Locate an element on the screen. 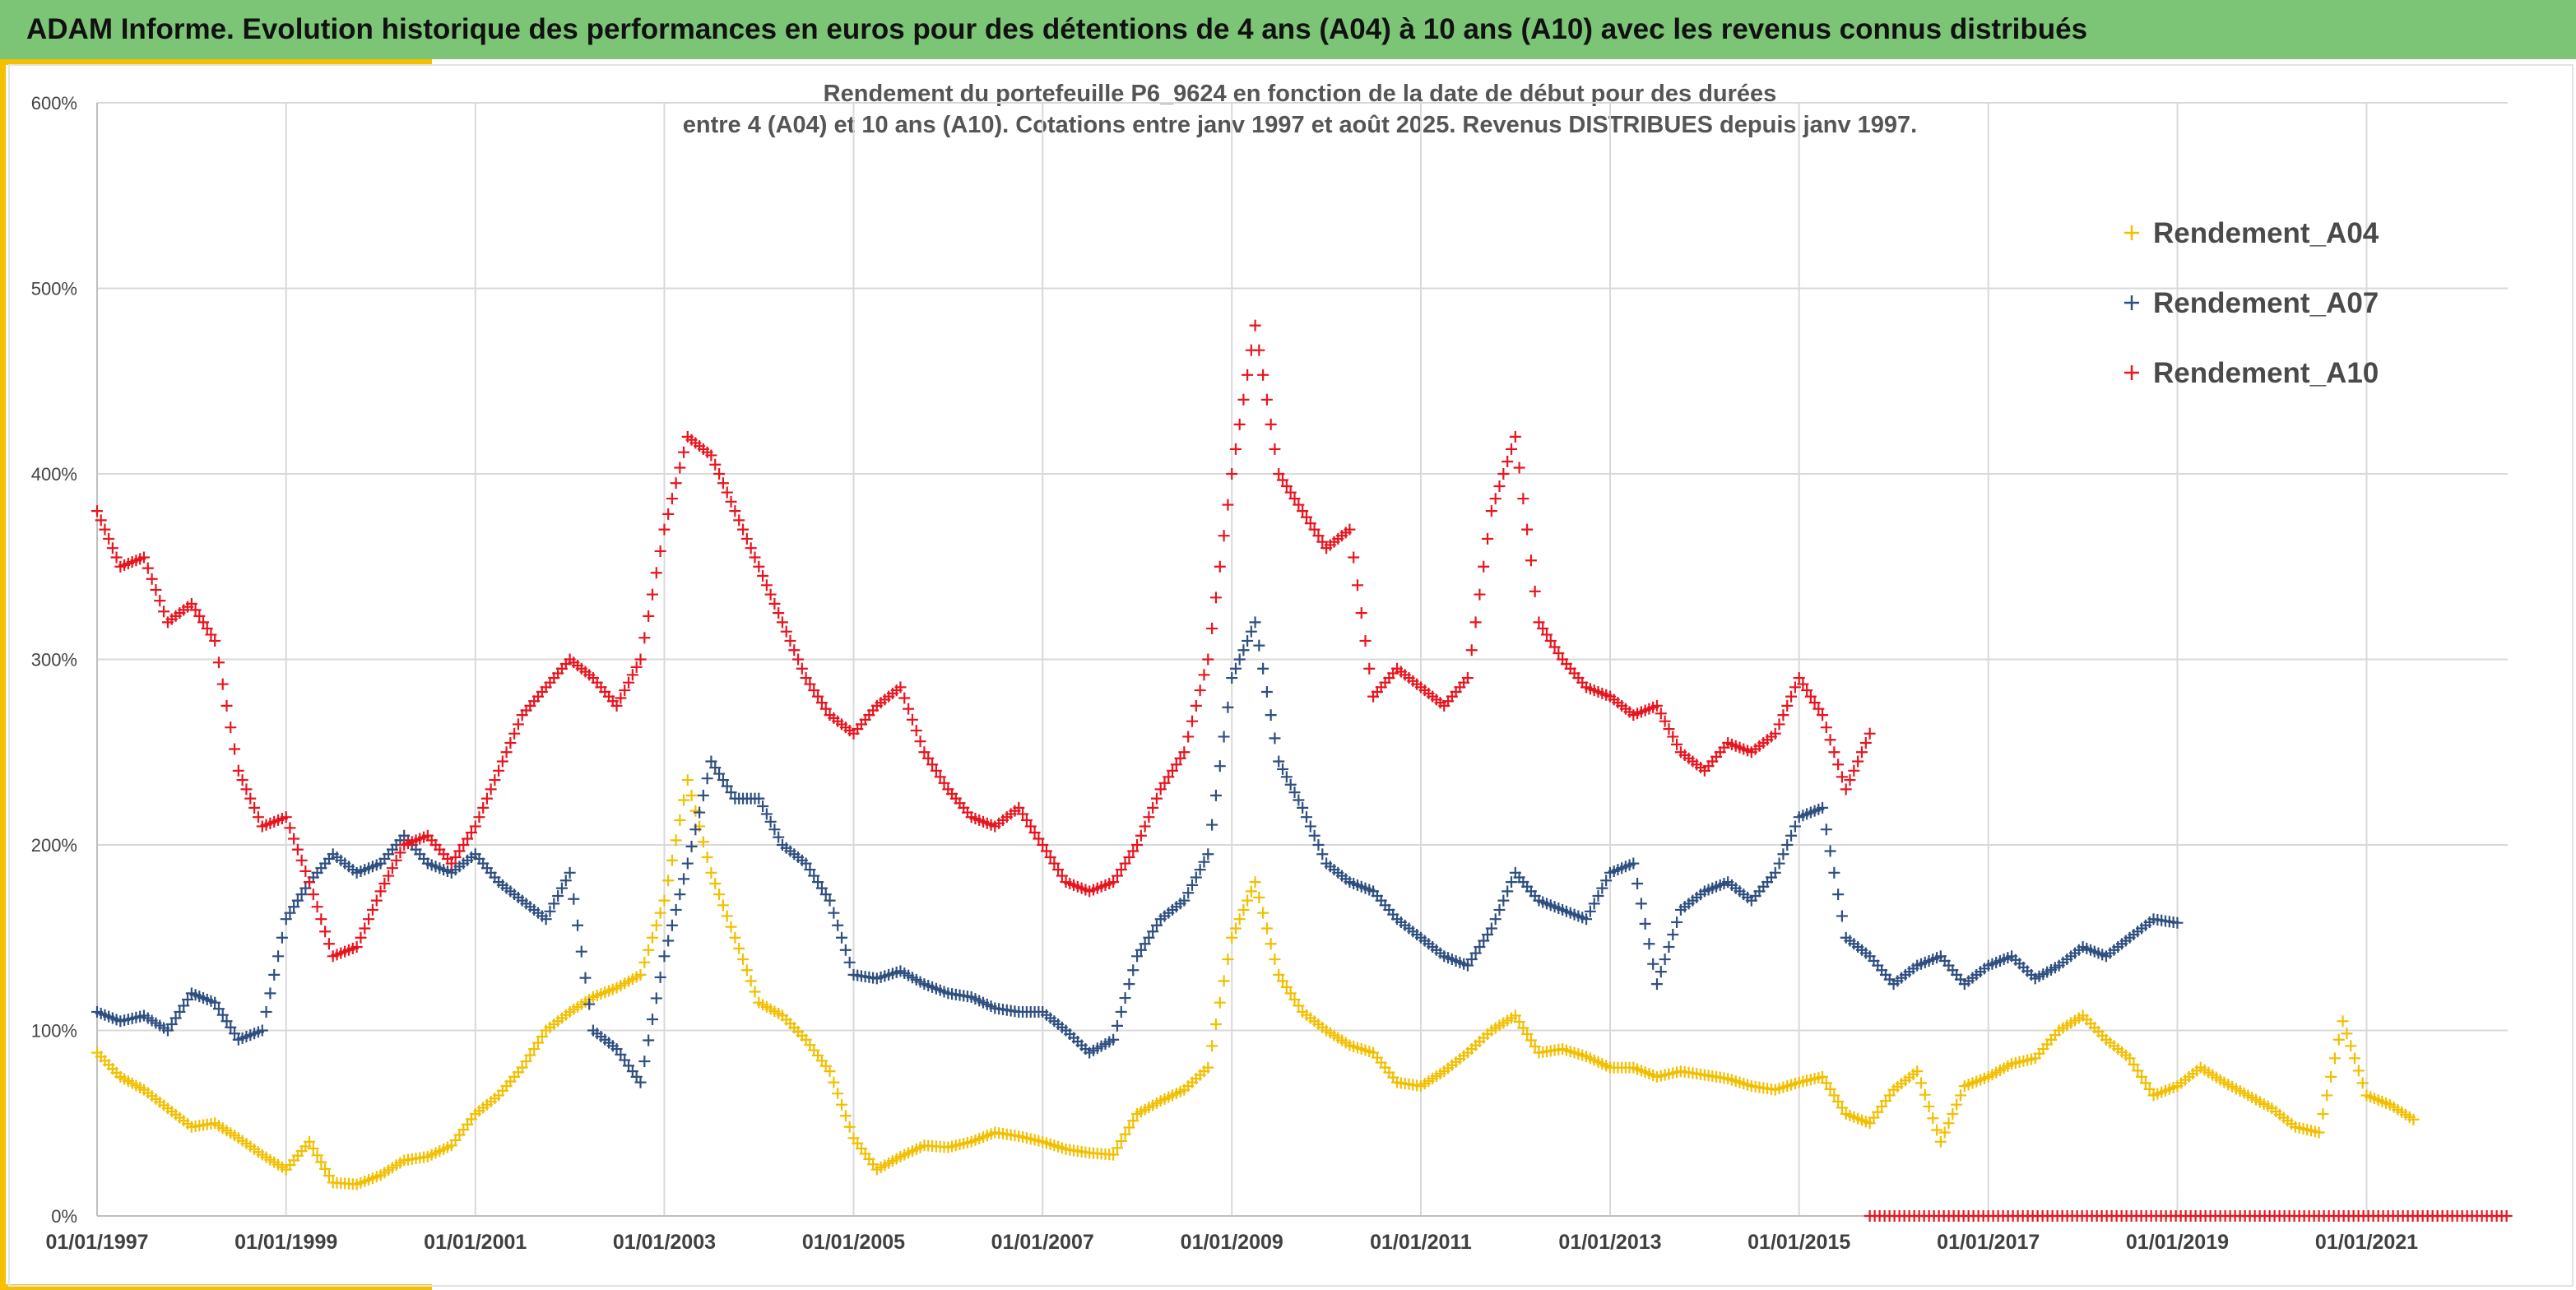 The image size is (2576, 1290). accent-bar-left is located at coordinates (3, 674).